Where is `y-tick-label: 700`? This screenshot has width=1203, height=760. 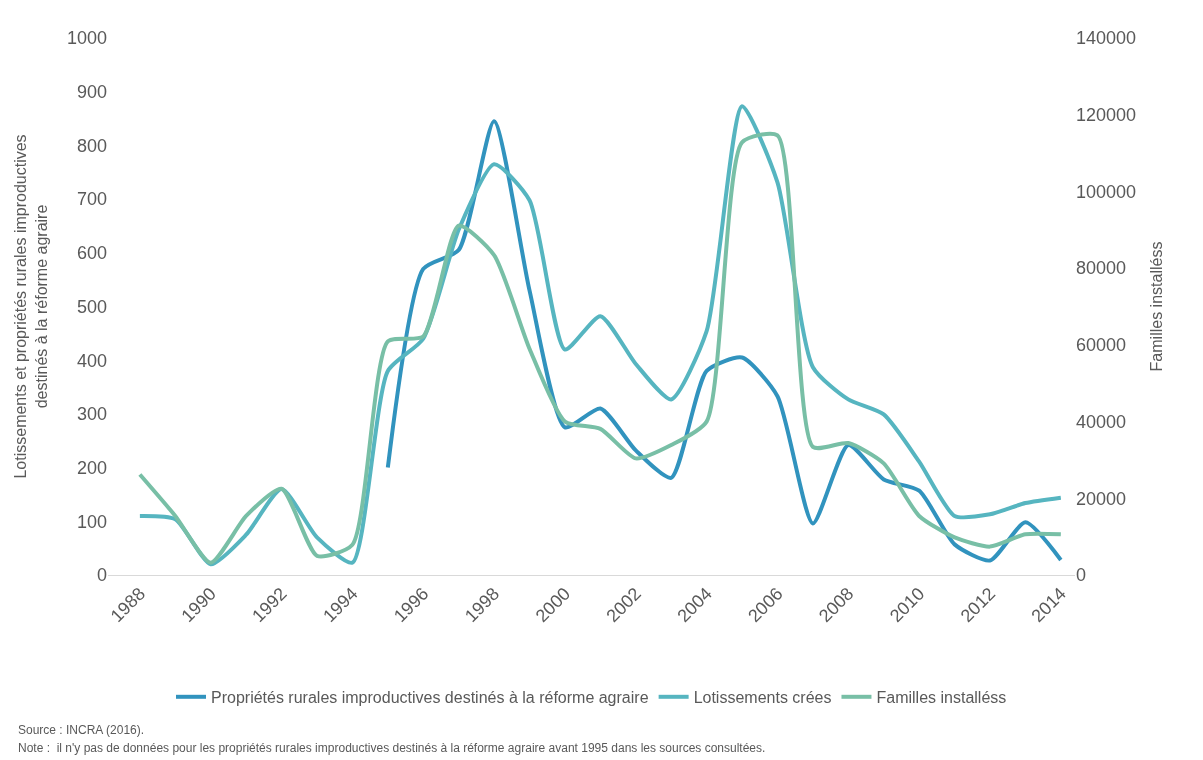
y-tick-label: 700 is located at coordinates (91, 199).